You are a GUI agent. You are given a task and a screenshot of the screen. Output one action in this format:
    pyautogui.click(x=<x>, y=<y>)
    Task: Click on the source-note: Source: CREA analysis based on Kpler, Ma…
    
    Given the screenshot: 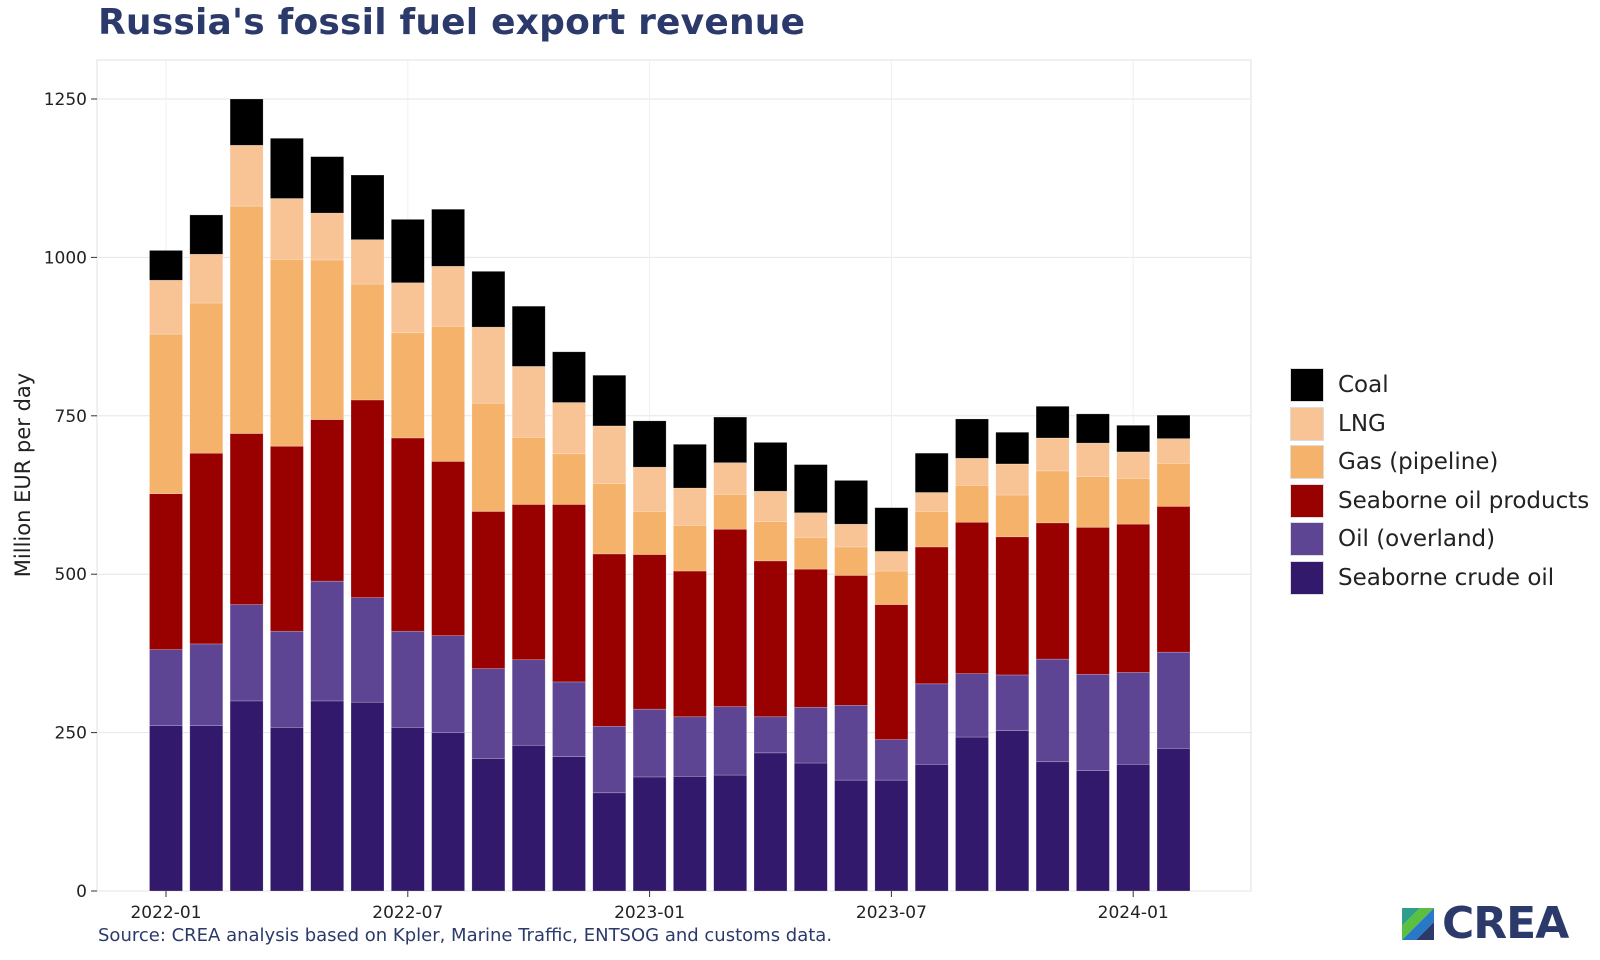 What is the action you would take?
    pyautogui.click(x=465, y=935)
    